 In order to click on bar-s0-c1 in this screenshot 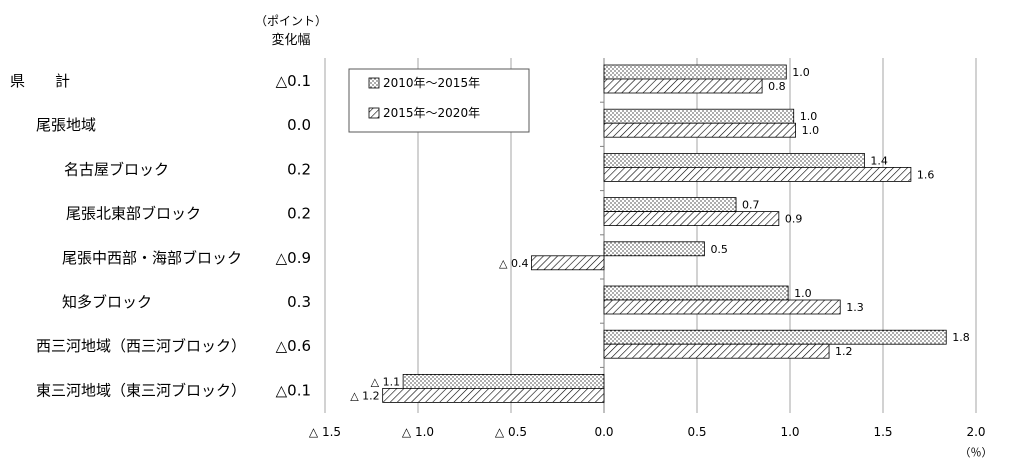, I will do `click(699, 116)`.